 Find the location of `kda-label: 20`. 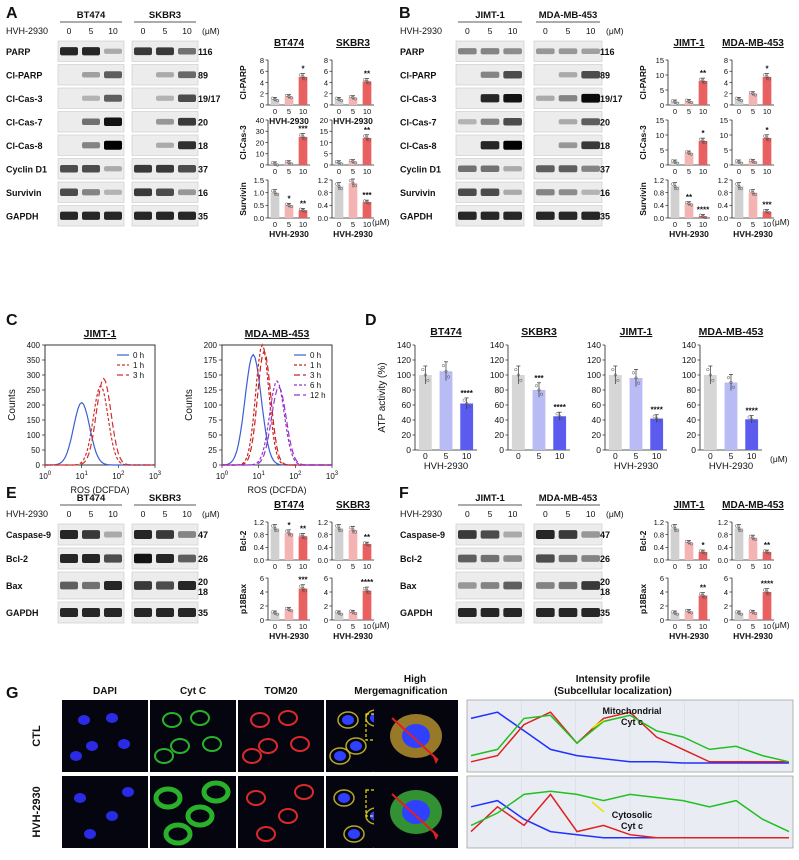

kda-label: 20 is located at coordinates (605, 122).